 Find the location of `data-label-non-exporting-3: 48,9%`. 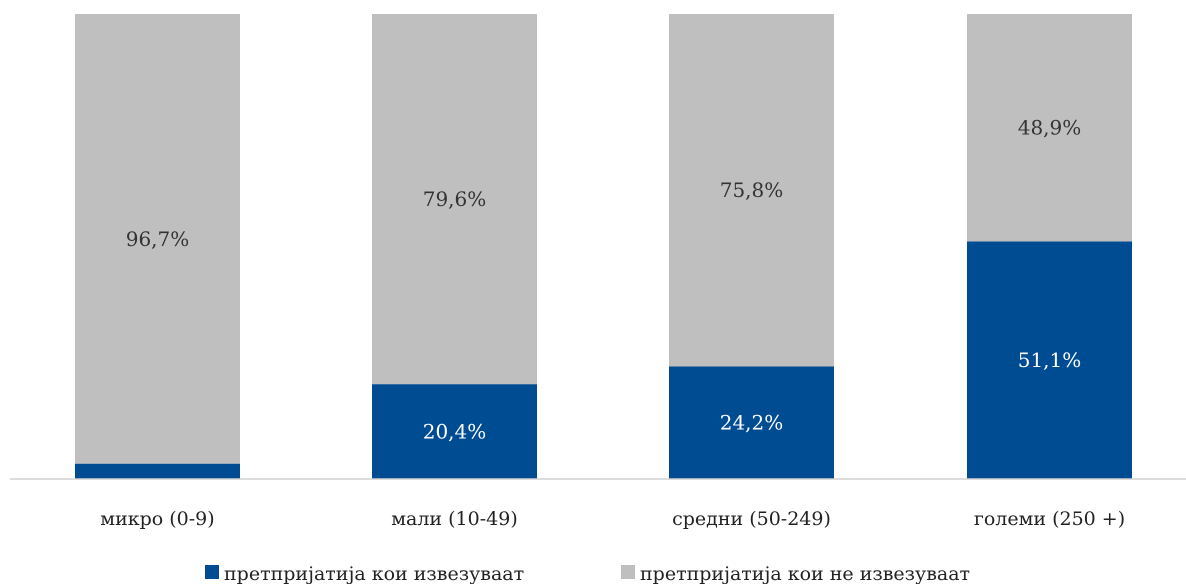

data-label-non-exporting-3: 48,9% is located at coordinates (1050, 128).